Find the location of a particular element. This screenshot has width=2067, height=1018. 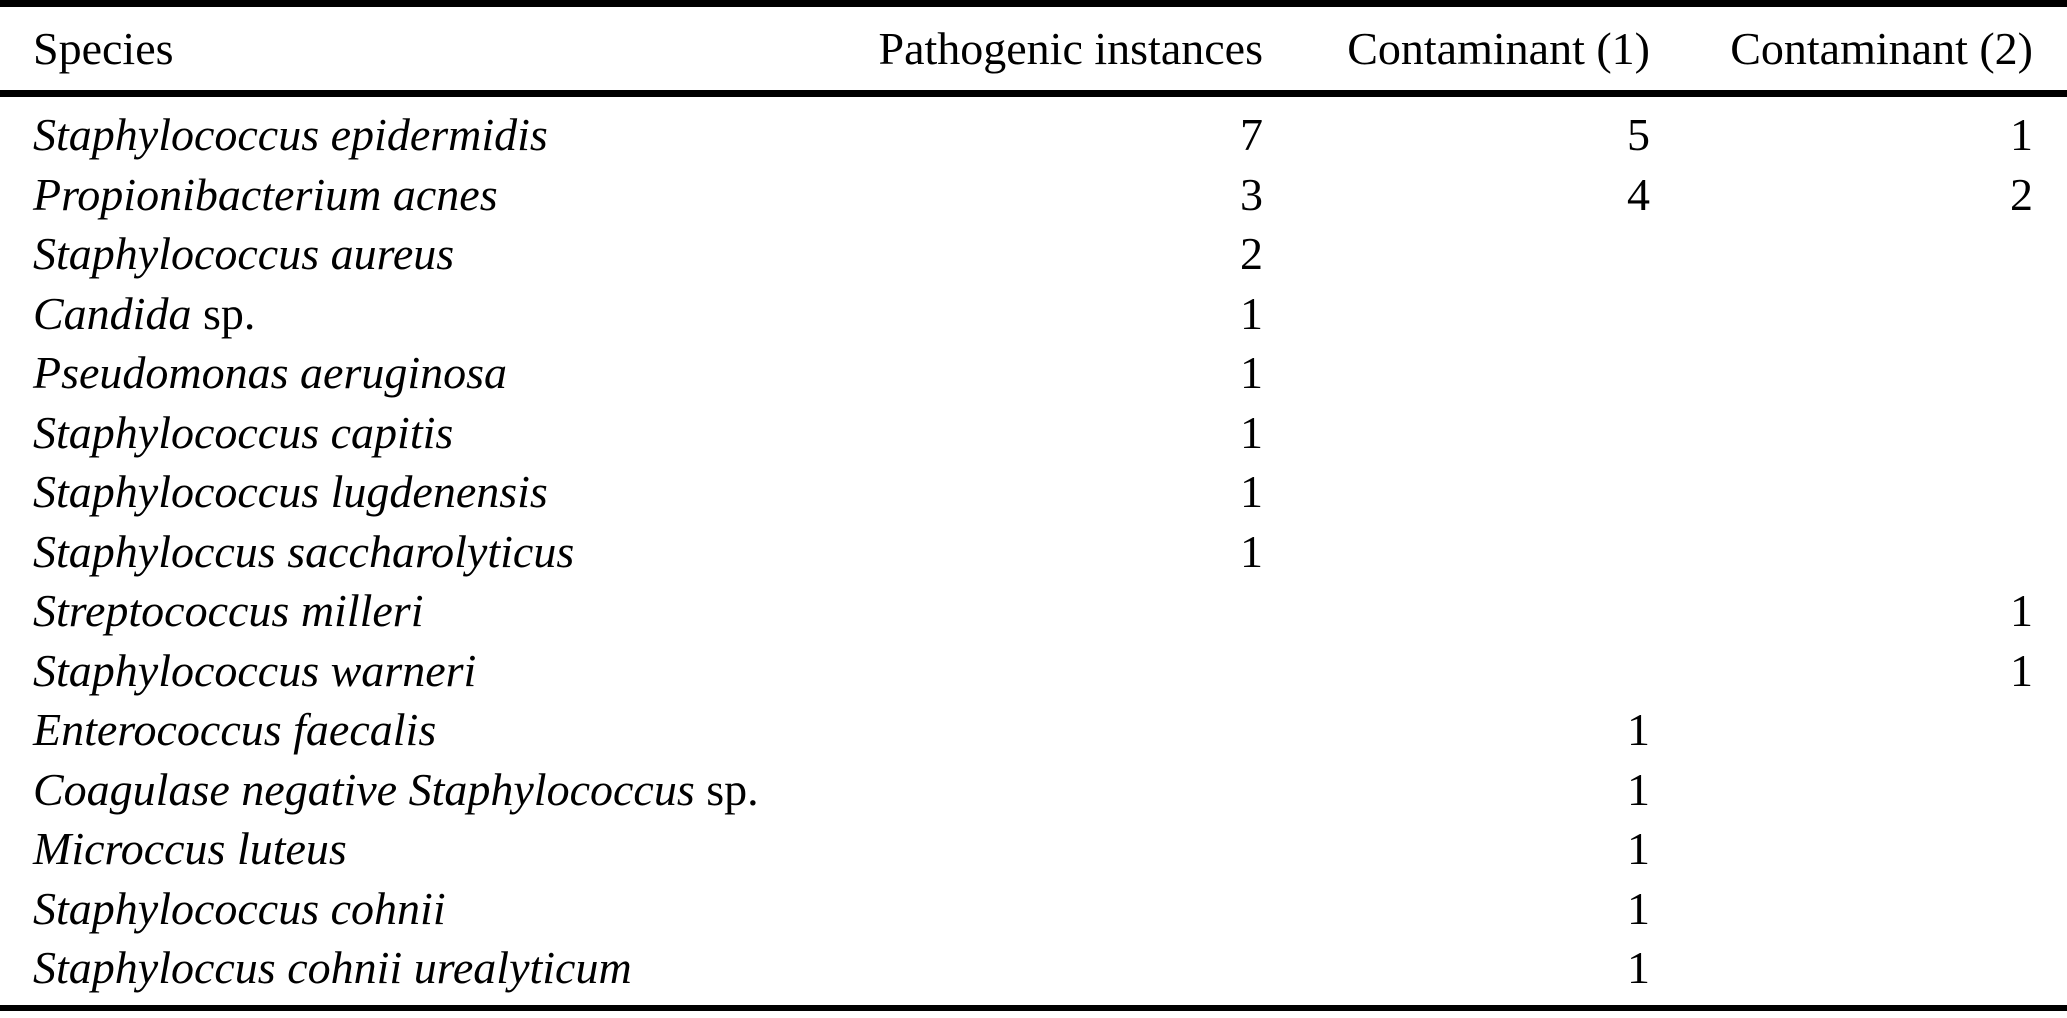

table-row: Staphylococcus warneri 1 is located at coordinates (1033, 671).